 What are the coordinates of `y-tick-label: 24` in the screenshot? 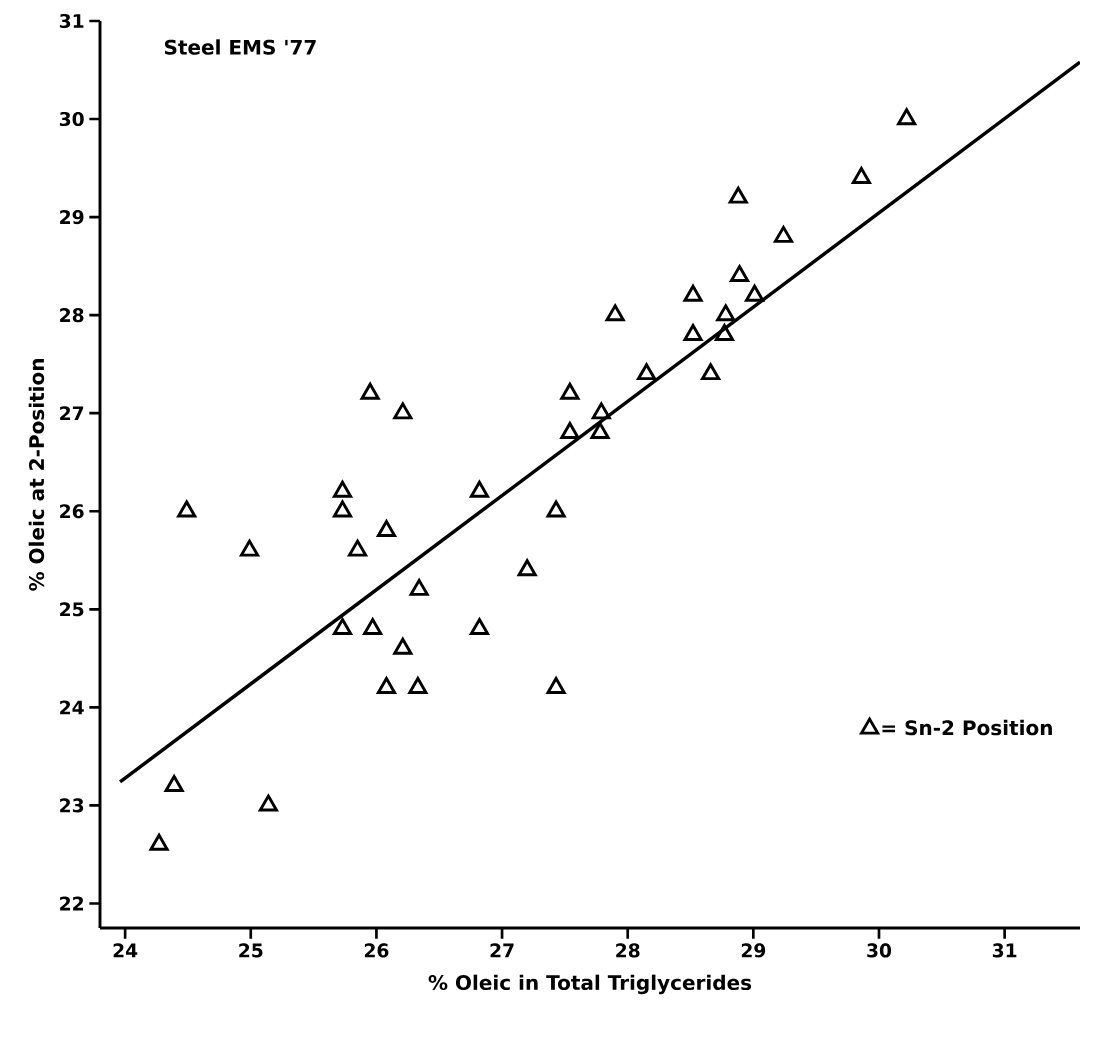 It's located at (72, 707).